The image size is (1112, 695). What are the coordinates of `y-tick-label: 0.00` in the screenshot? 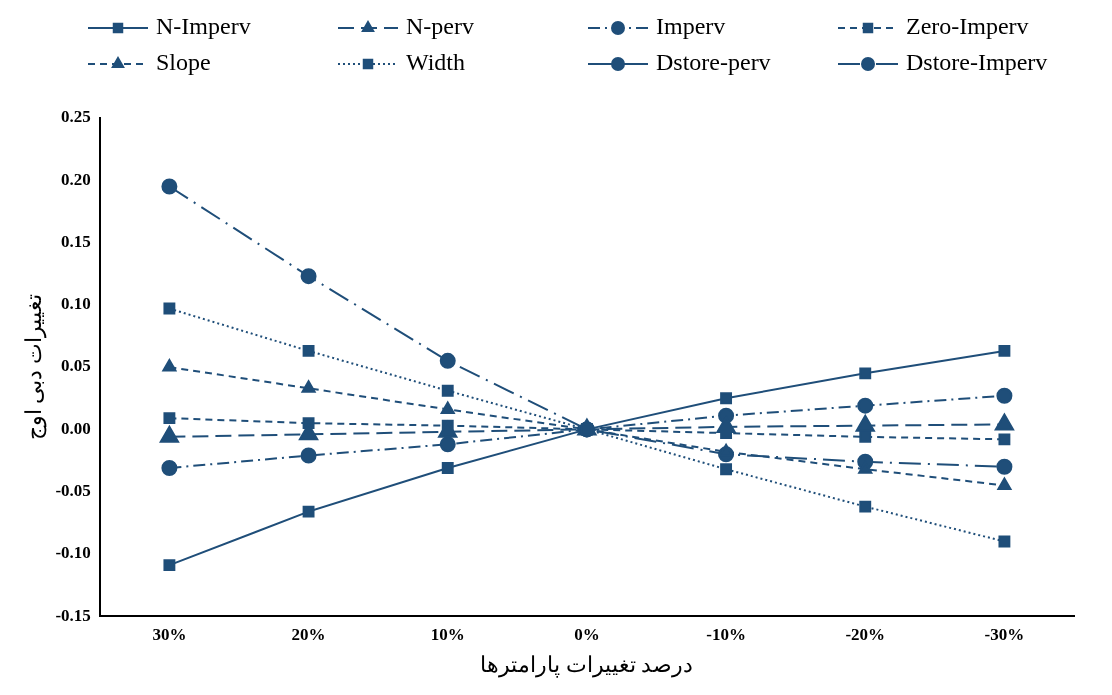 It's located at (76, 428).